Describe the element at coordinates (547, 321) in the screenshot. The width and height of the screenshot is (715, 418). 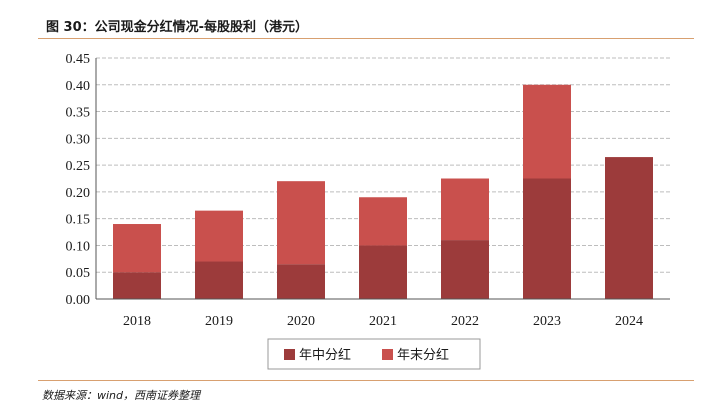
I see `x-tick-label: 2023` at that location.